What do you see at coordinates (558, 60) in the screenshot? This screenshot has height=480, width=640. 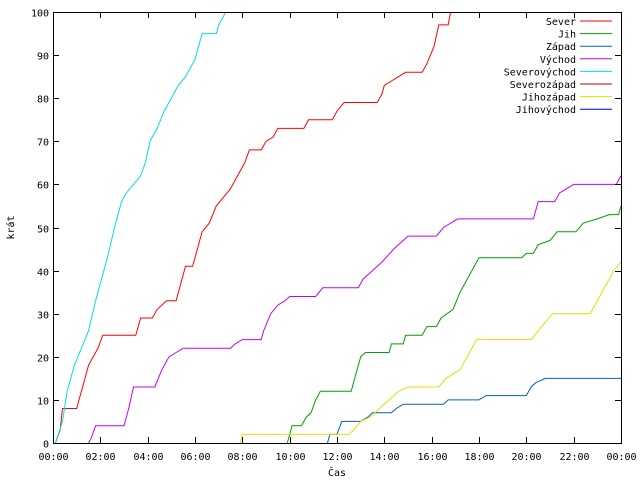 I see `legend-label-3: Východ` at bounding box center [558, 60].